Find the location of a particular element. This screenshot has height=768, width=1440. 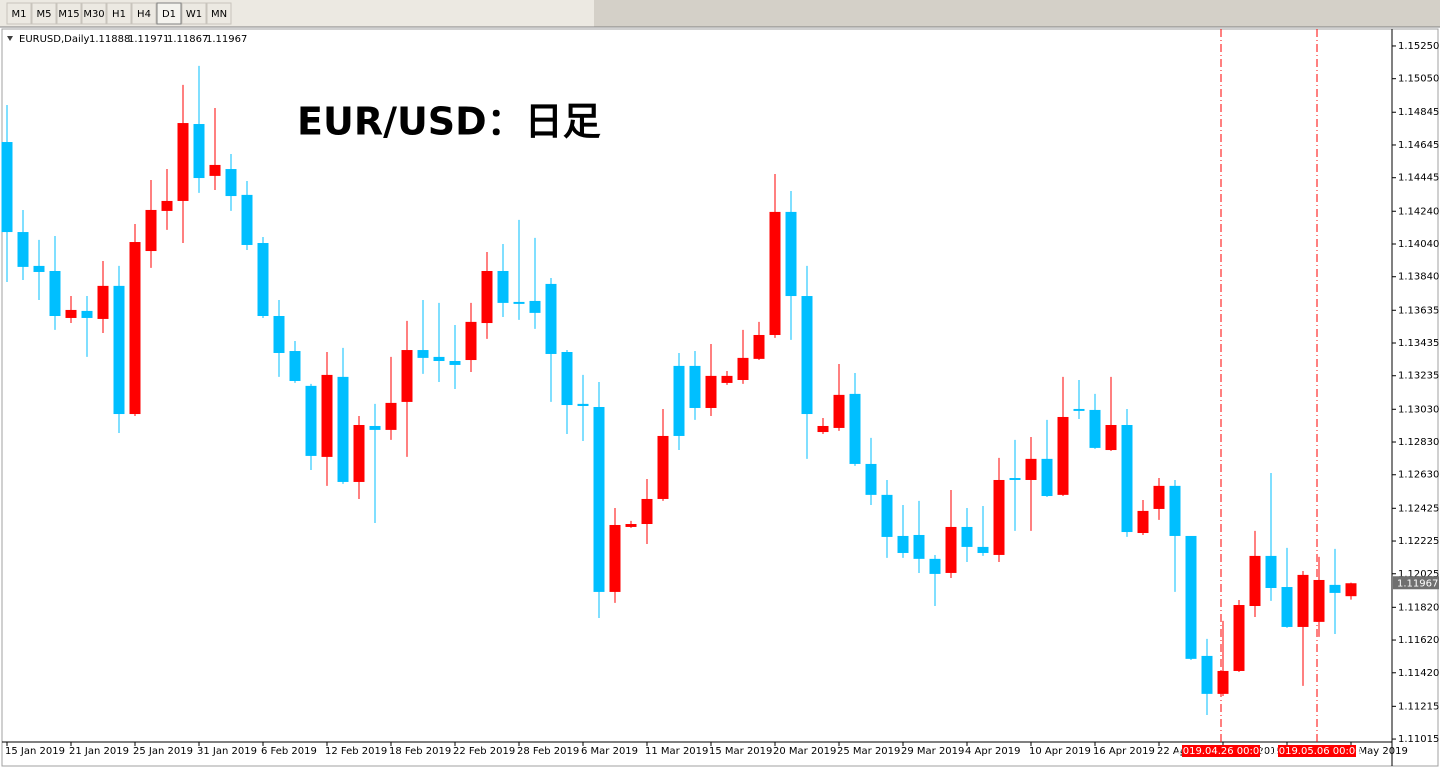

y-tick-label: 1.11820 is located at coordinates (1418, 607).